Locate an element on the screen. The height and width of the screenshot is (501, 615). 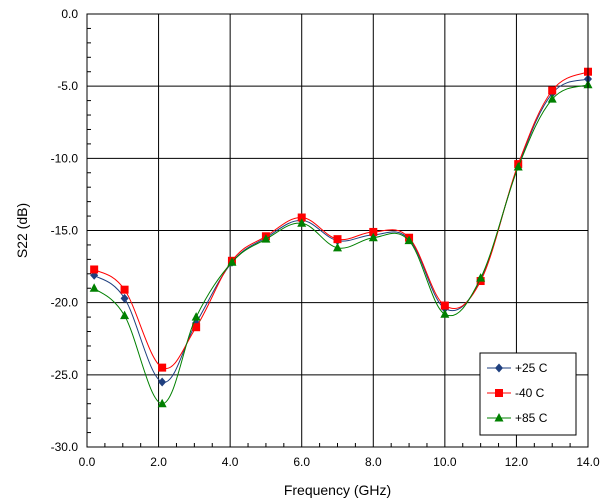
y-tick-labels: 0.0 -5.0 -10.0 -15.0 -20.0 -25.0 -30.0 is located at coordinates (65, 230).